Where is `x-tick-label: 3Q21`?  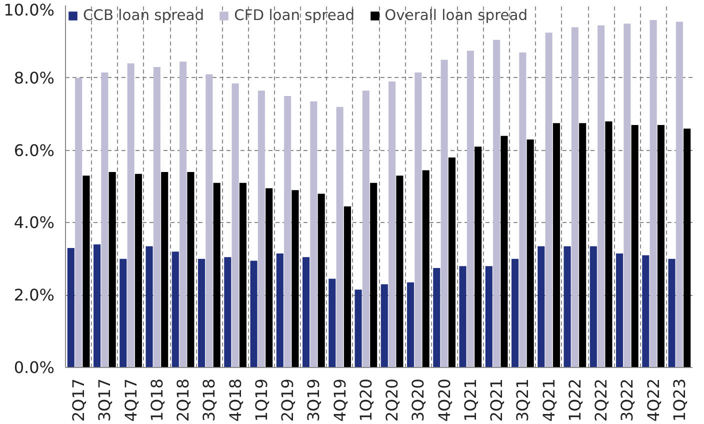
x-tick-label: 3Q21 is located at coordinates (522, 400).